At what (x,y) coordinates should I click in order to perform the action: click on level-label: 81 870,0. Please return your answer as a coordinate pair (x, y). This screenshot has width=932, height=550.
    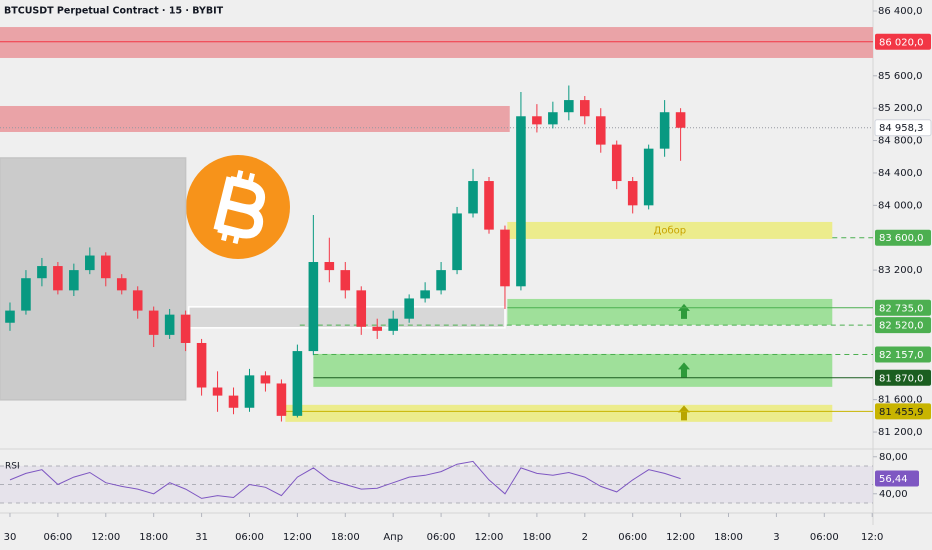
    Looking at the image, I should click on (901, 378).